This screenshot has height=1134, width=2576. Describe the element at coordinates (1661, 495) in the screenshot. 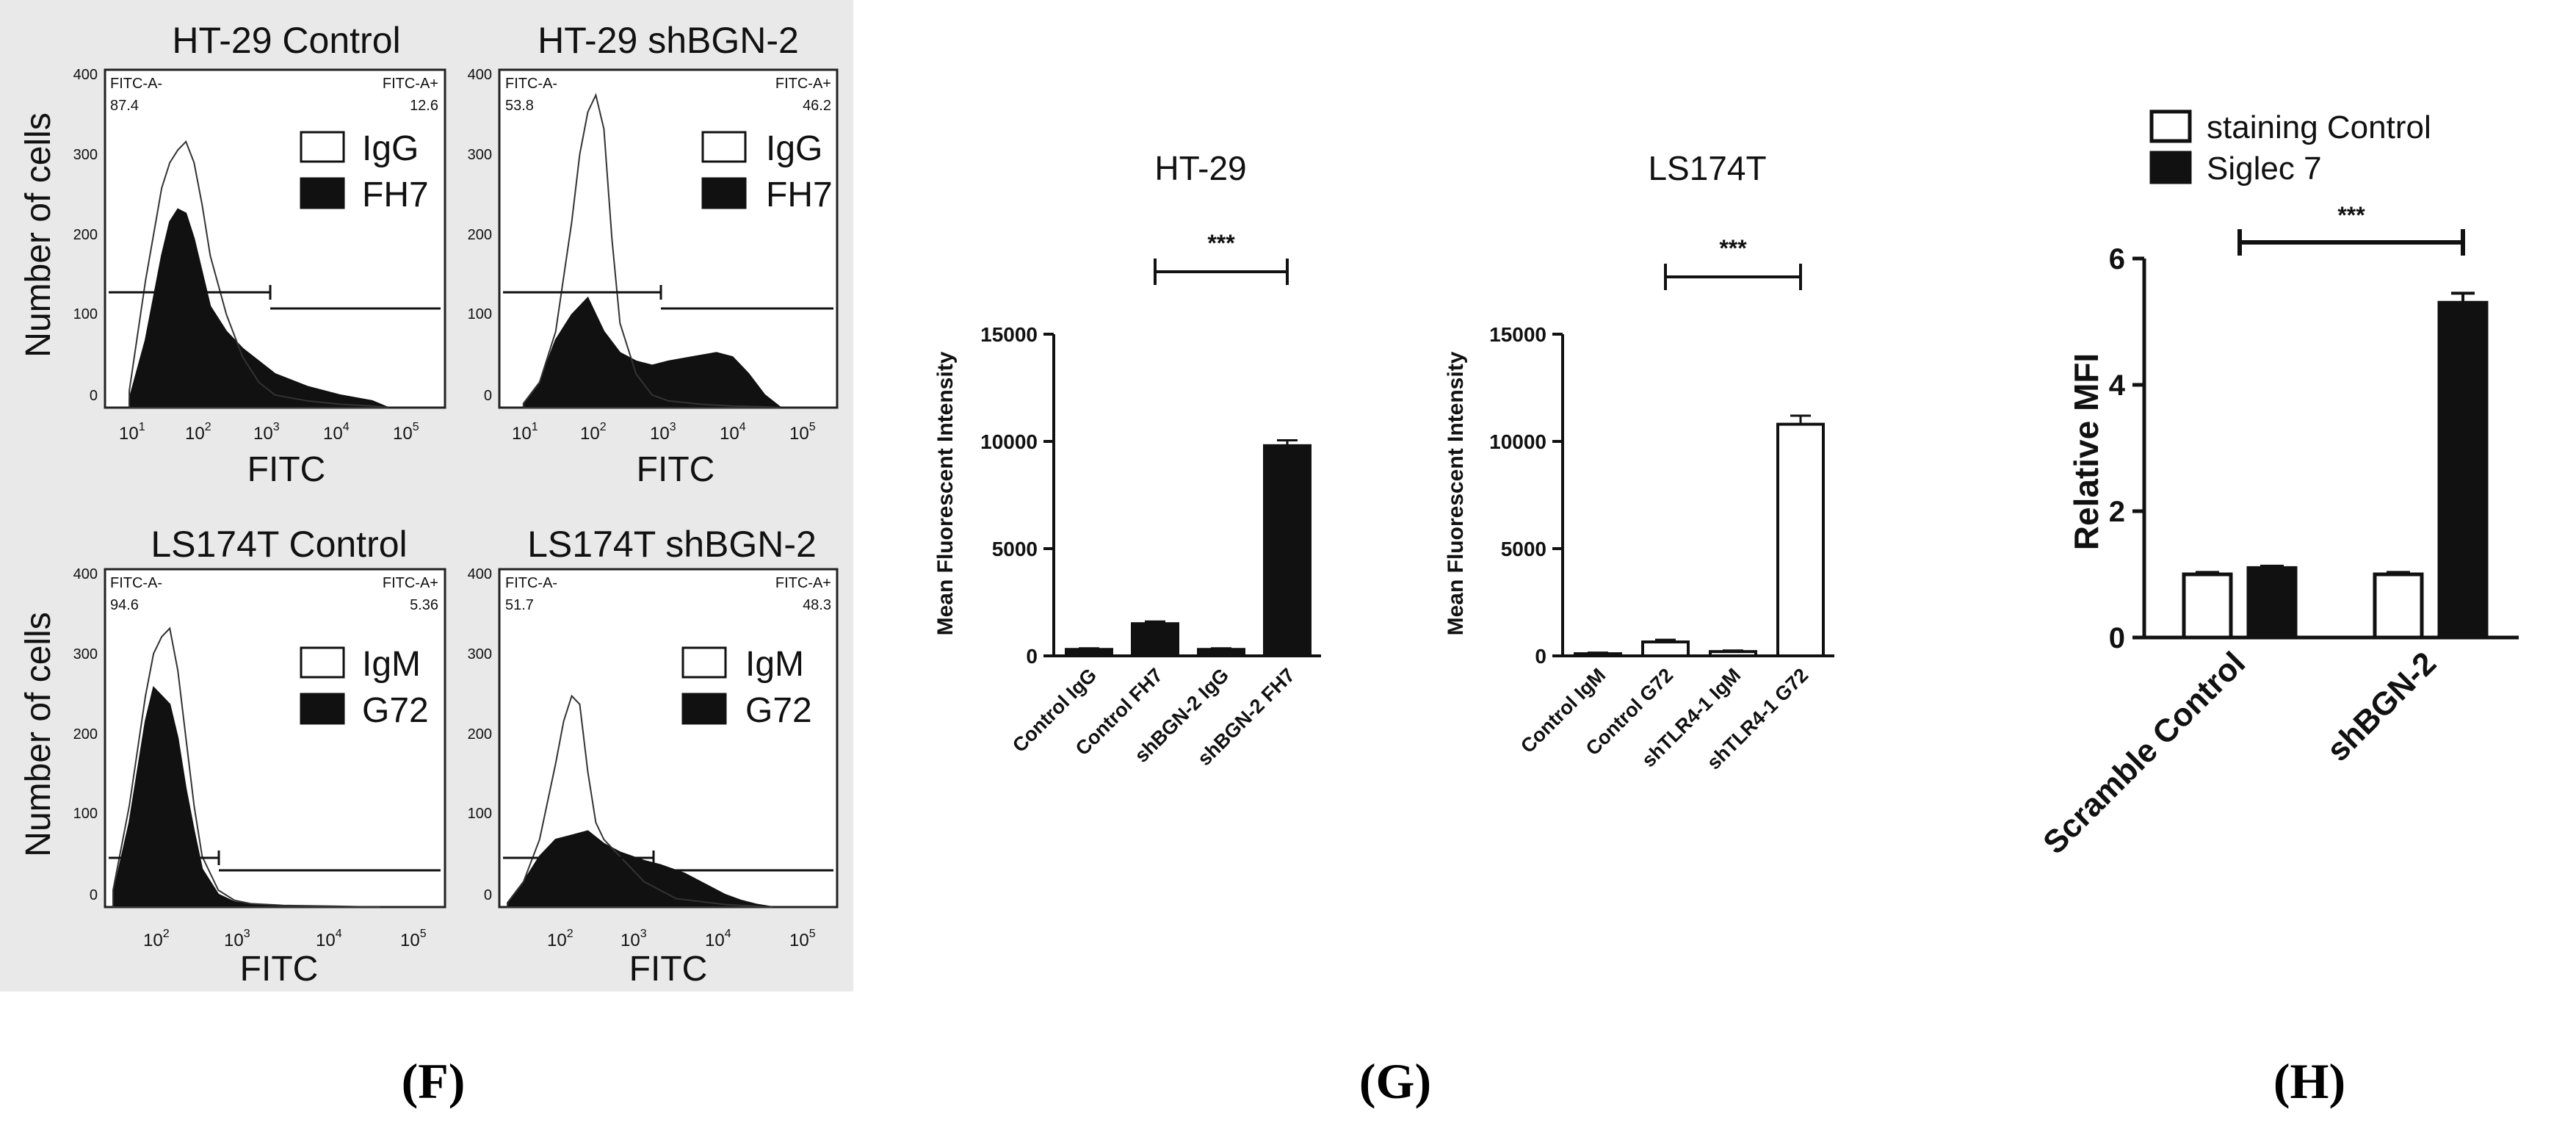

I see `y-ticks: 0 5000 10000 15000` at that location.